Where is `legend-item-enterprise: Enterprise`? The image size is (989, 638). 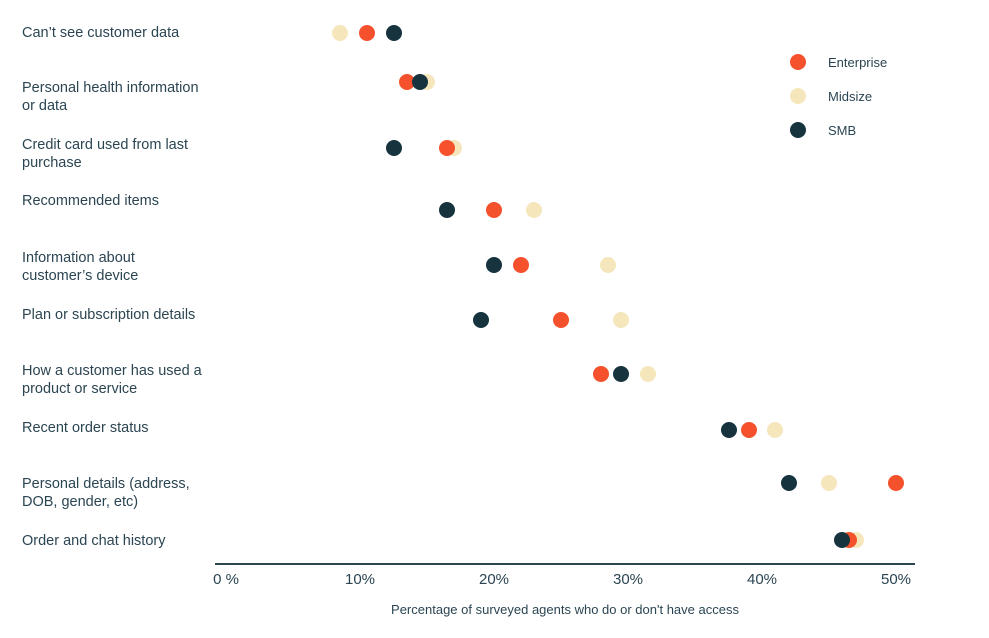 legend-item-enterprise: Enterprise is located at coordinates (838, 62).